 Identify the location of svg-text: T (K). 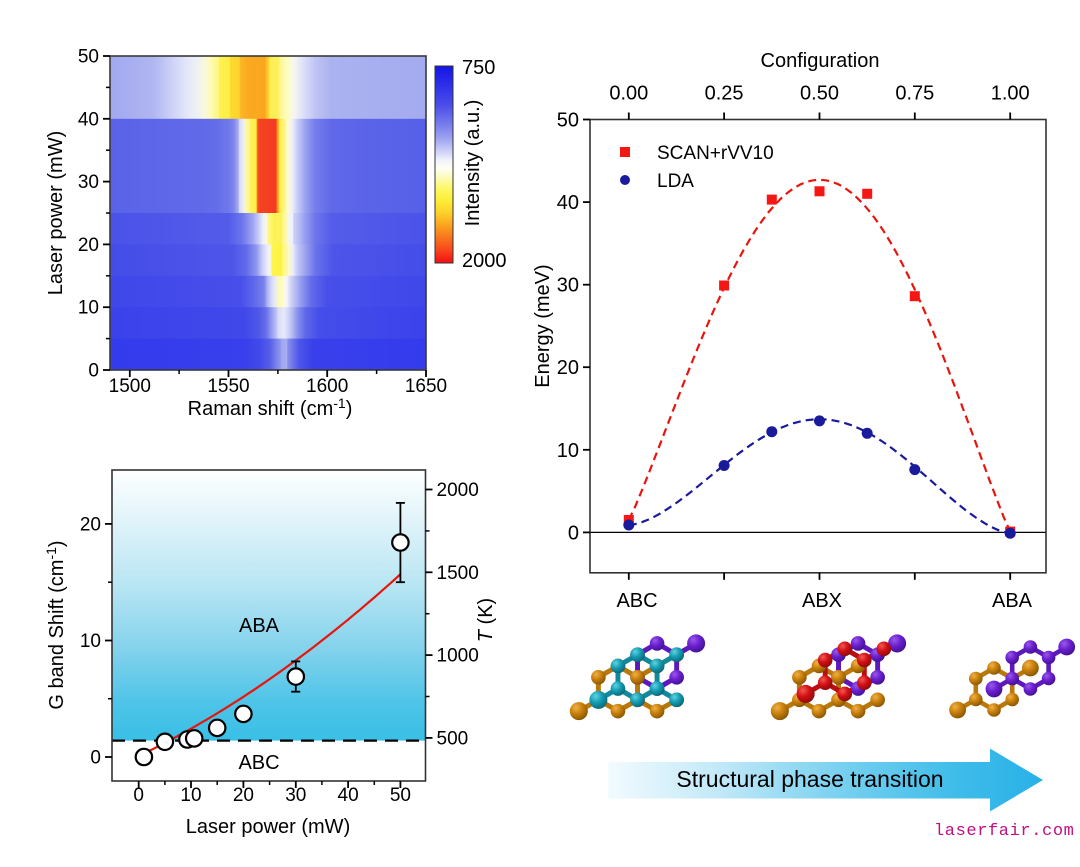
(486, 620).